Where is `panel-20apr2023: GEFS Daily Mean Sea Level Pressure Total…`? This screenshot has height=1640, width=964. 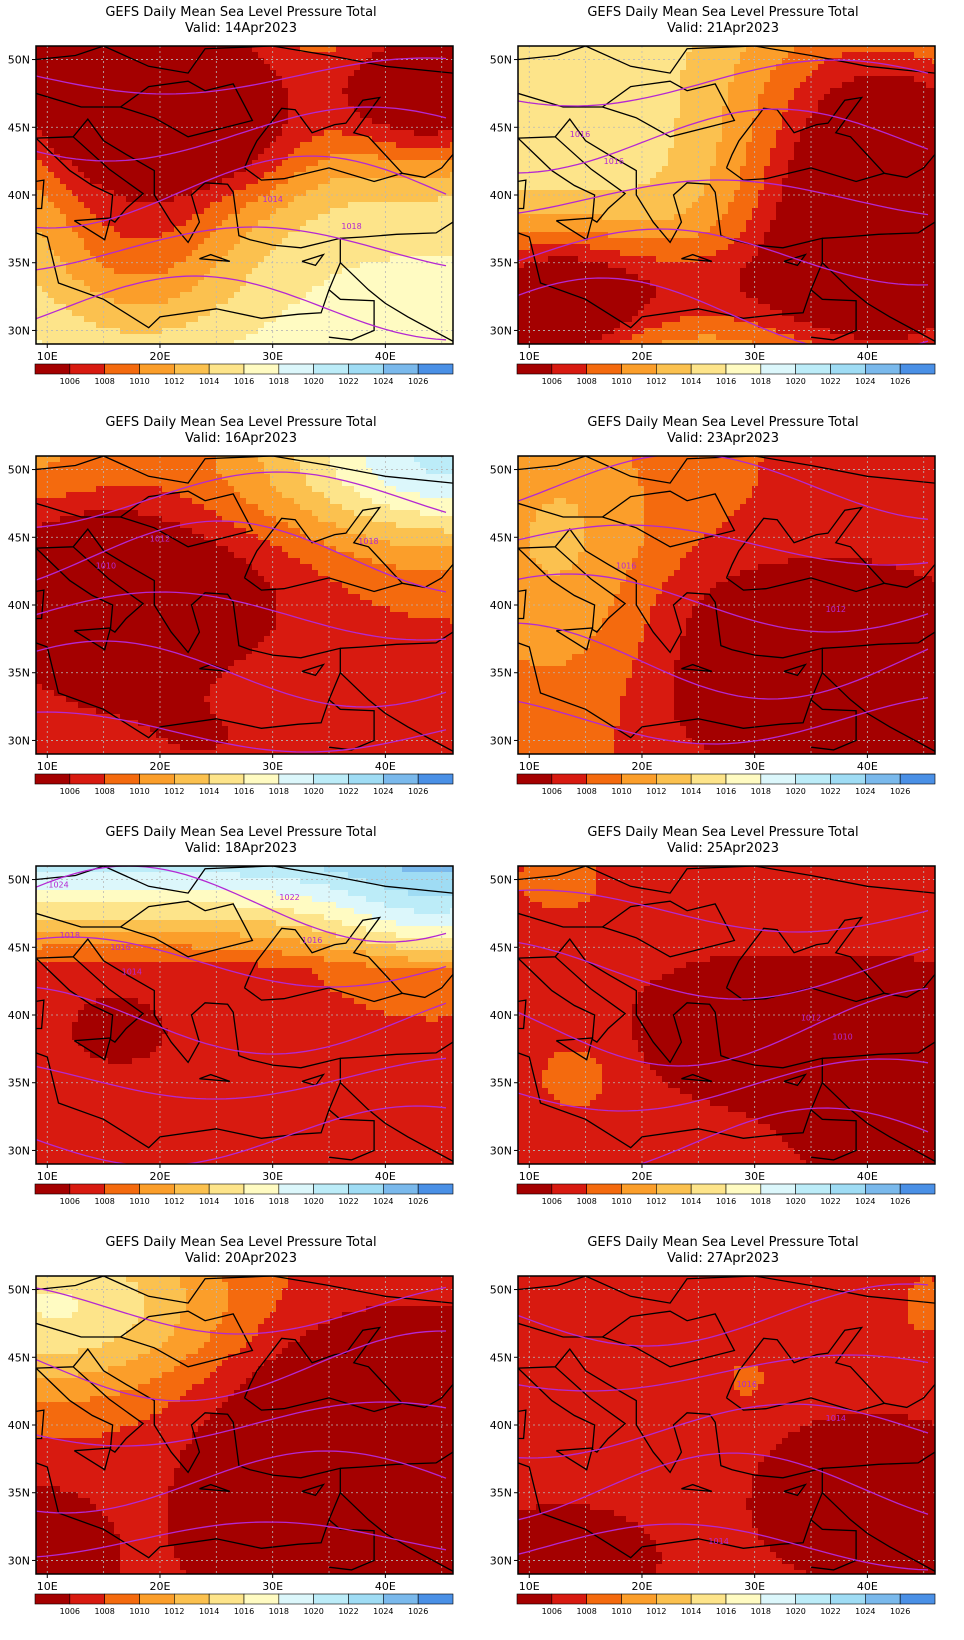 panel-20apr2023: GEFS Daily Mean Sea Level Pressure Total… is located at coordinates (241, 1435).